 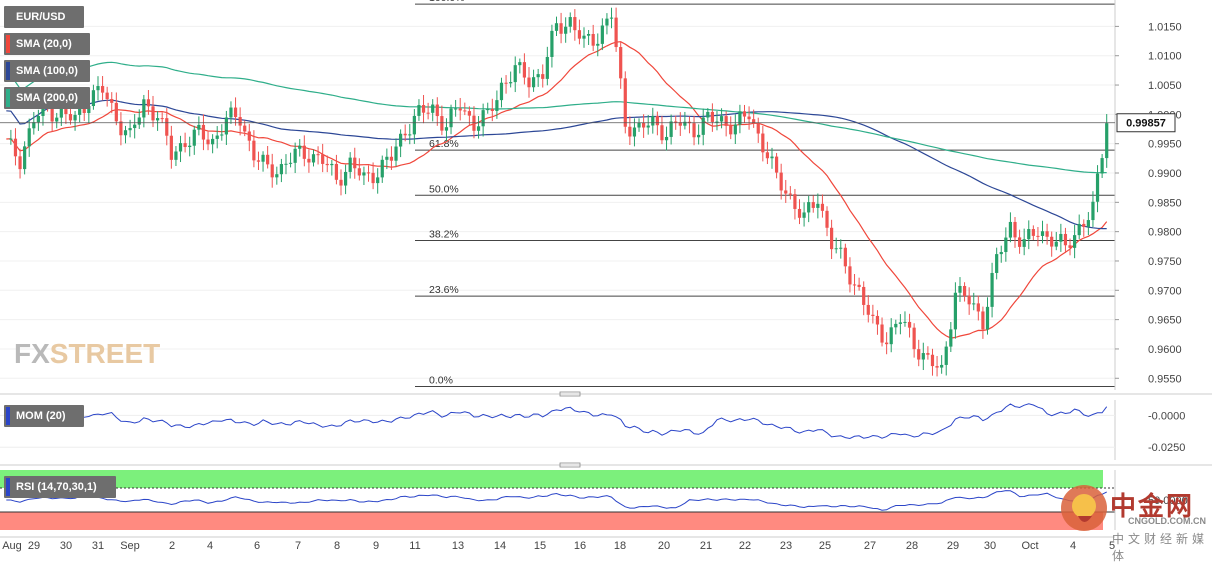 I want to click on x-tick-label: Aug, so click(x=12, y=546).